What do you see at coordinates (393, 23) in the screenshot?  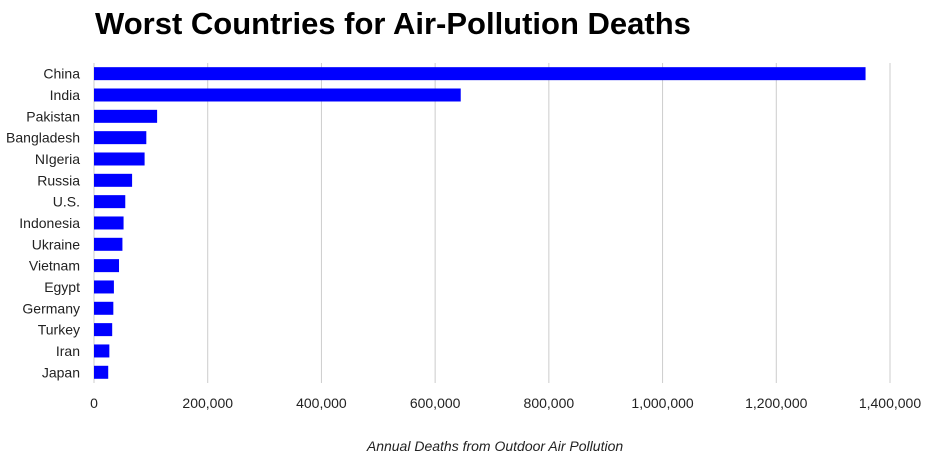 I see `chart-title: Worst Countries for Air-Pollution Deaths` at bounding box center [393, 23].